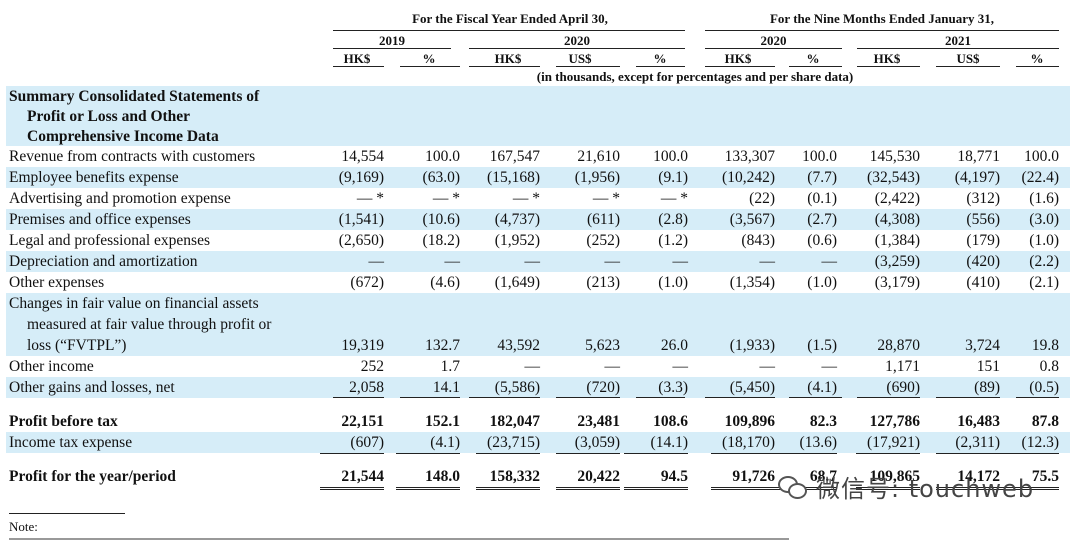 Image resolution: width=1080 pixels, height=541 pixels. What do you see at coordinates (822, 345) in the screenshot?
I see `cell-value: (1.5)` at bounding box center [822, 345].